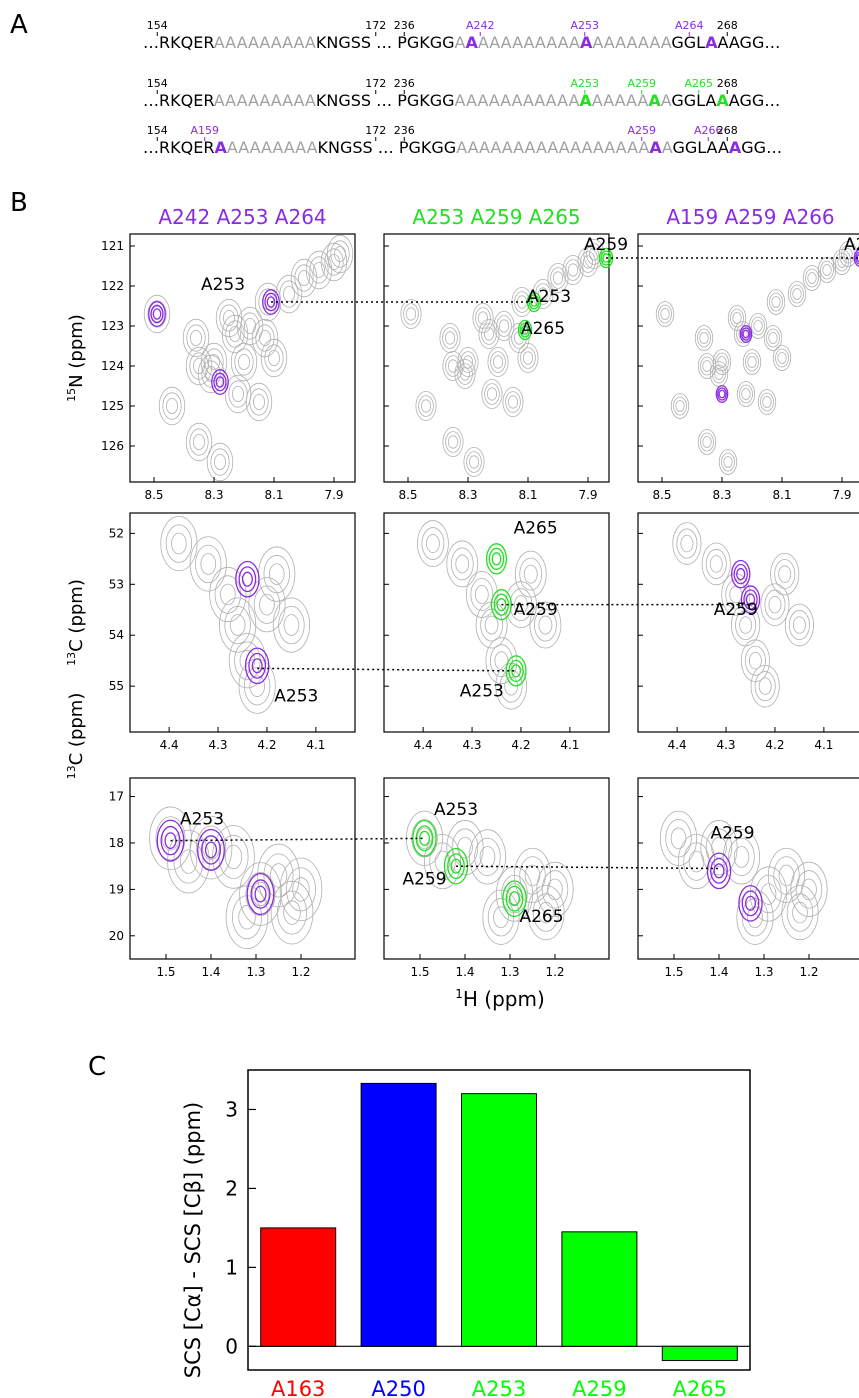 The height and width of the screenshot is (1398, 859). What do you see at coordinates (543, 329) in the screenshot?
I see `peak-annotation: A265` at bounding box center [543, 329].